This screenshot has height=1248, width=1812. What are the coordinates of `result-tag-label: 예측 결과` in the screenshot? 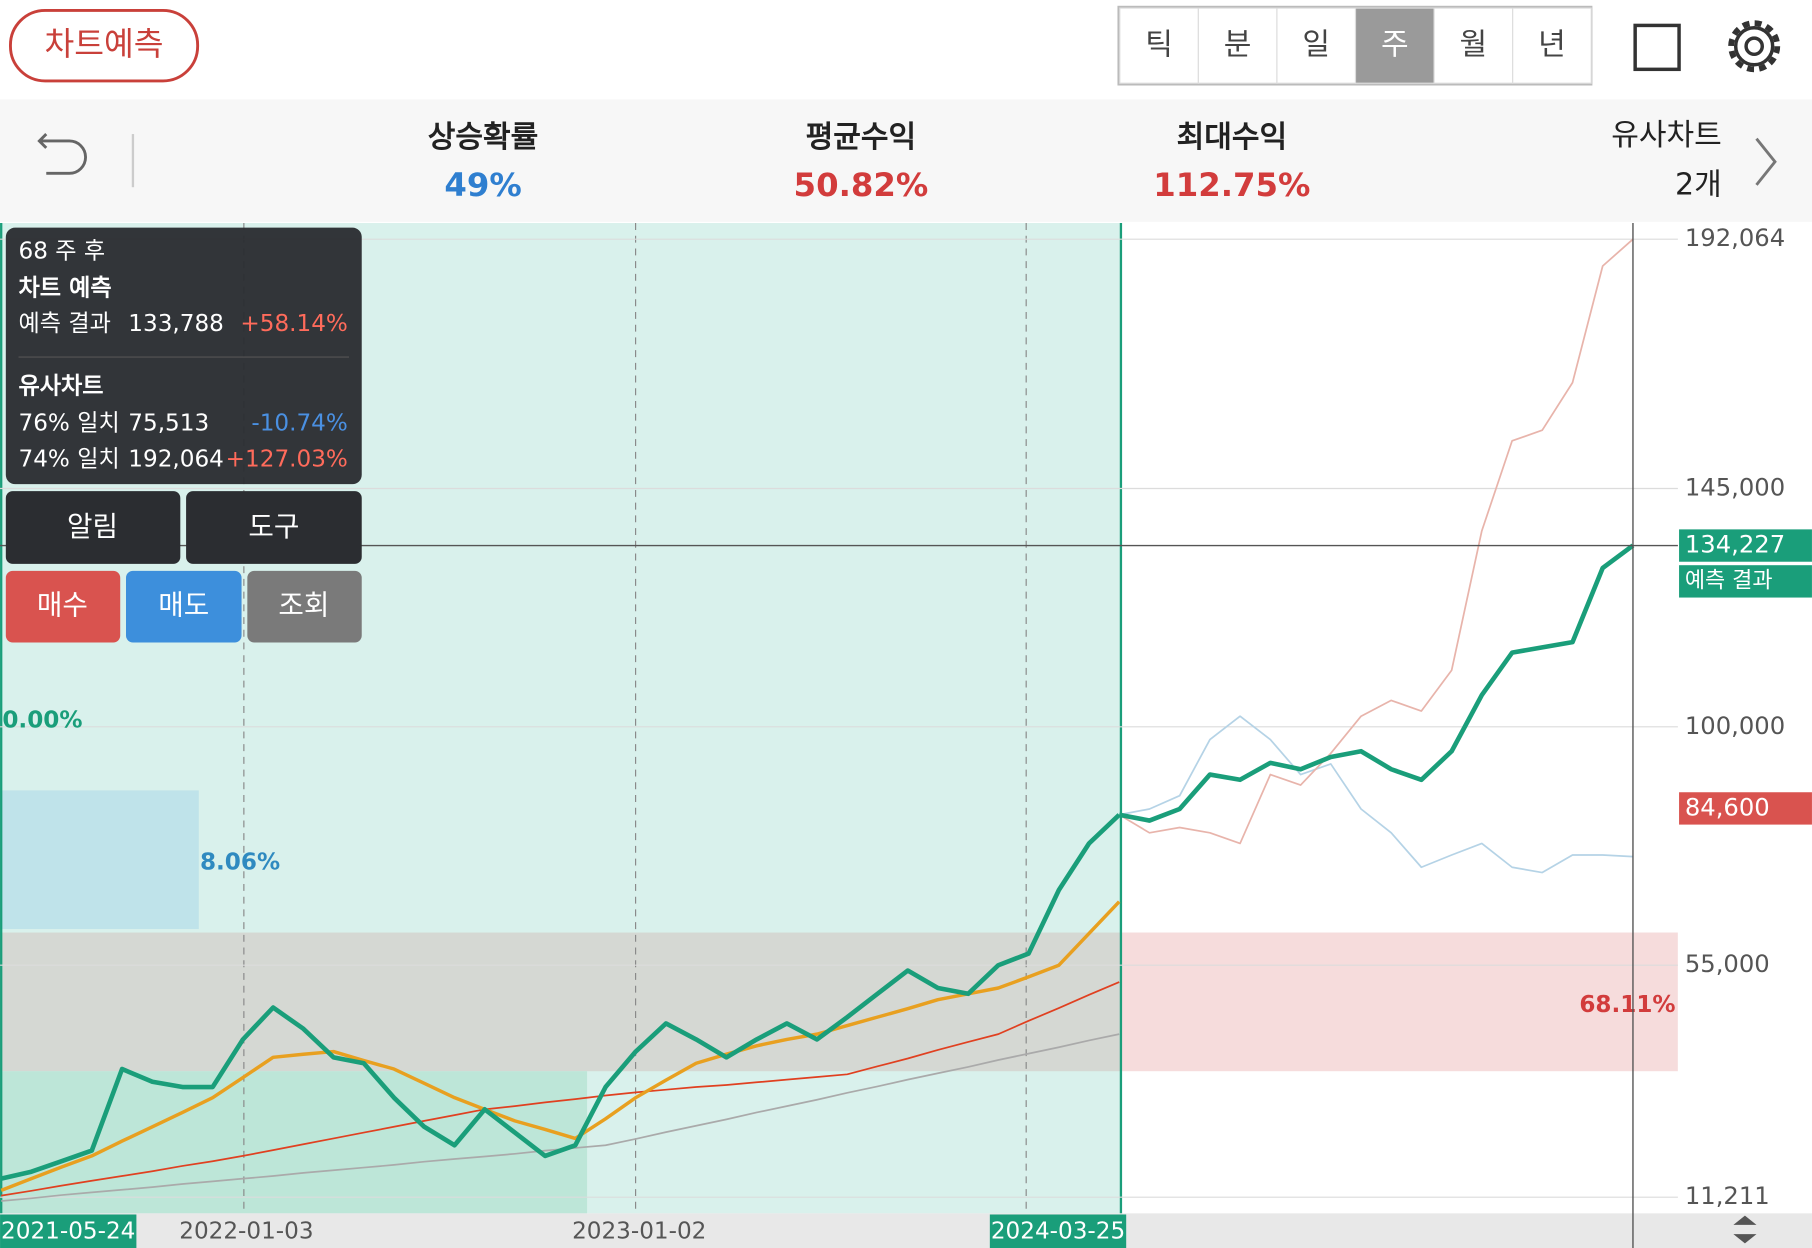 It's located at (1729, 580).